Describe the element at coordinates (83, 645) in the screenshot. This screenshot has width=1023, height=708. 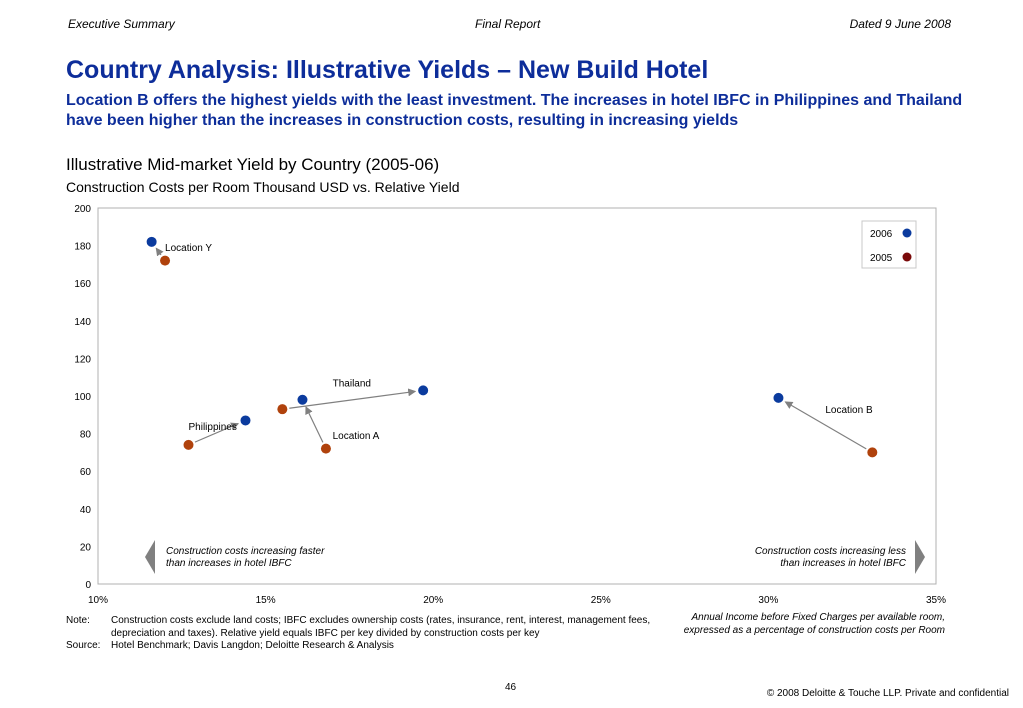
I see `source-label: Source:` at that location.